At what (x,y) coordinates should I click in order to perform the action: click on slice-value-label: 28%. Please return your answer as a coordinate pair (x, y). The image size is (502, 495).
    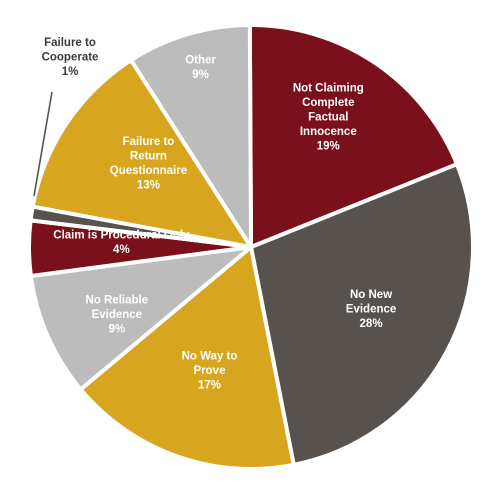
    Looking at the image, I should click on (371, 324).